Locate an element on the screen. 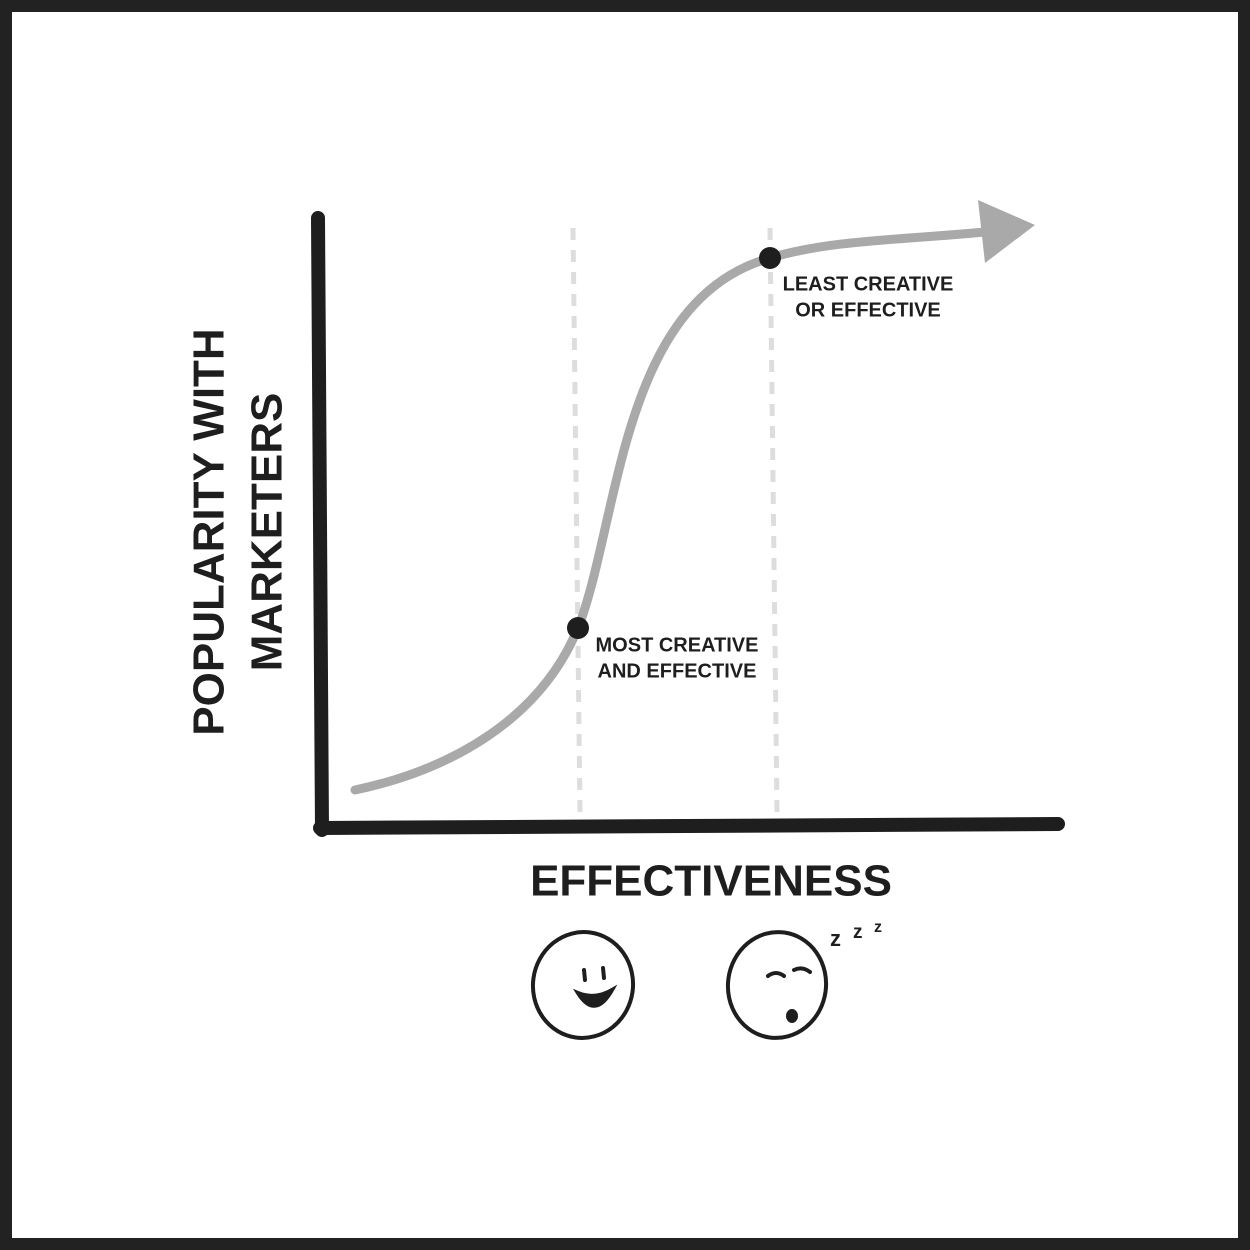 The height and width of the screenshot is (1250, 1250). annotation: MOST CREATIVE is located at coordinates (677, 645).